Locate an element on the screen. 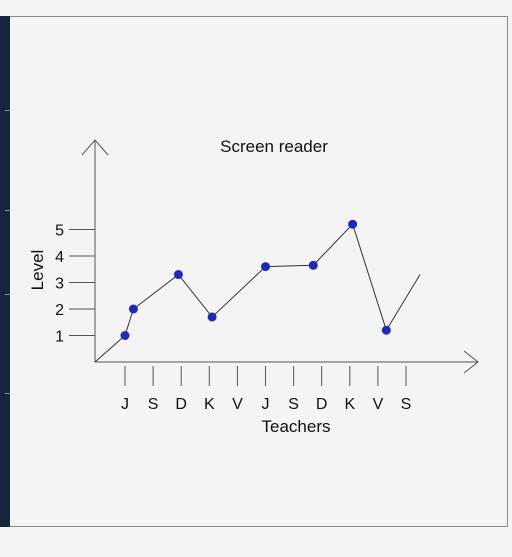 This screenshot has width=512, height=557. y-tick-label: 5 is located at coordinates (59, 231).